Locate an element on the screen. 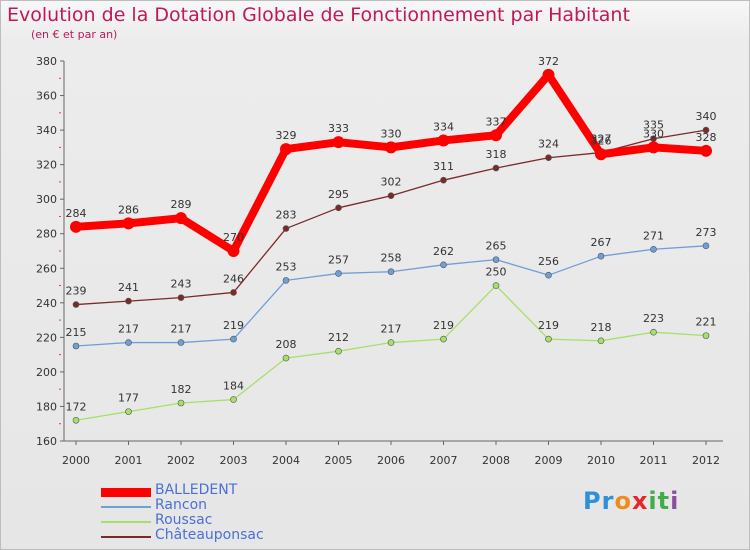 The height and width of the screenshot is (550, 750). data-label: 270 is located at coordinates (233, 237).